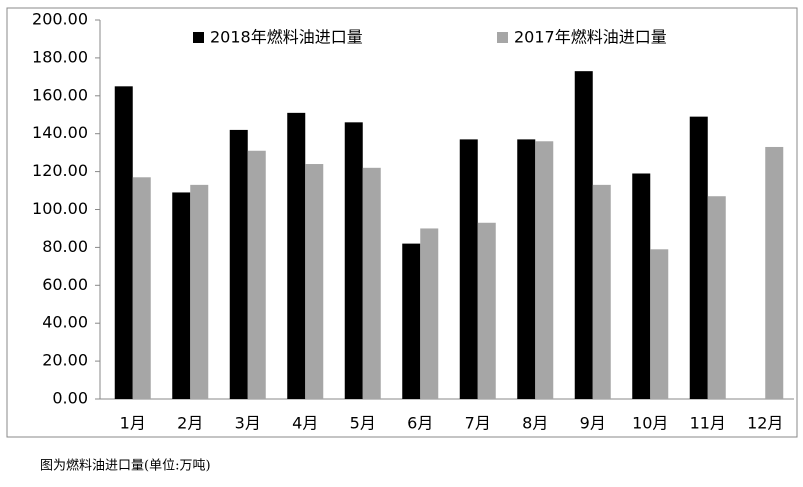  What do you see at coordinates (248, 423) in the screenshot?
I see `x-tick-label: 3月` at bounding box center [248, 423].